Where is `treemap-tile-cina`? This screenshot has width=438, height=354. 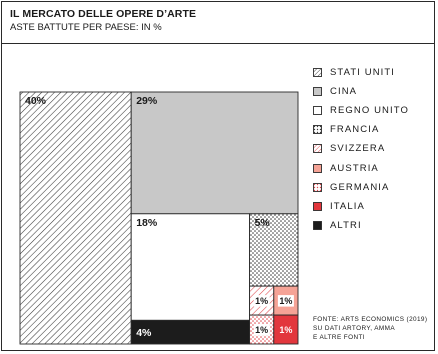 treemap-tile-cina is located at coordinates (214, 153).